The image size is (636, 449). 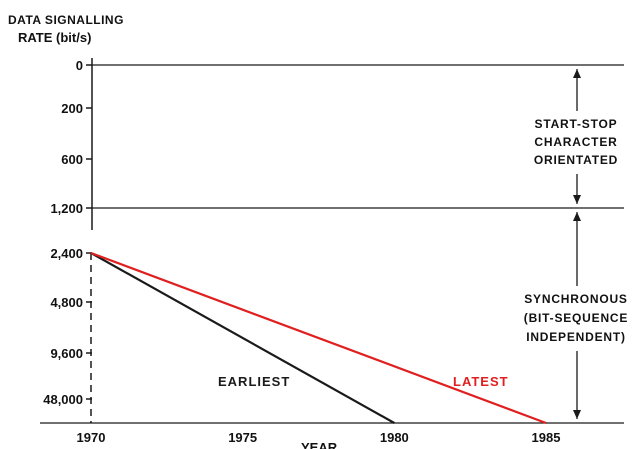 What do you see at coordinates (481, 381) in the screenshot?
I see `series-label-latest: LATEST` at bounding box center [481, 381].